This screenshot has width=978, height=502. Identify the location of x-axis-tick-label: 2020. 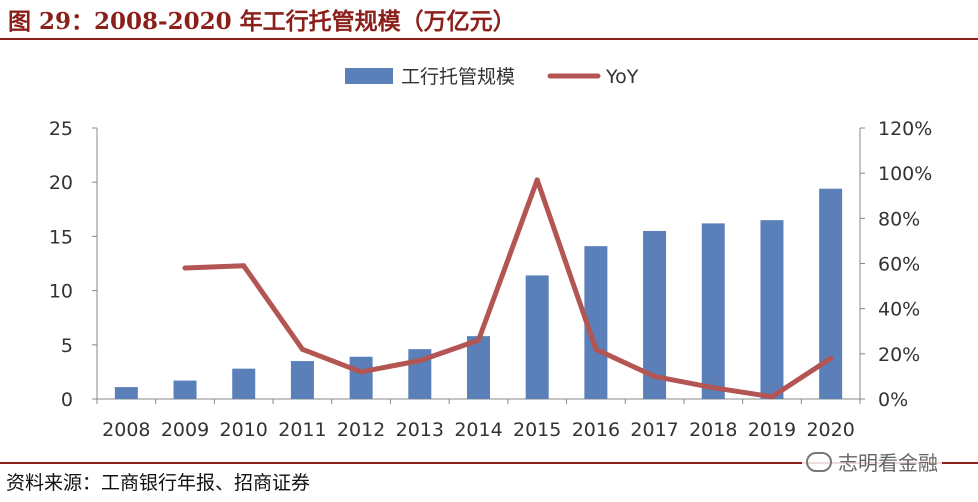
(830, 430).